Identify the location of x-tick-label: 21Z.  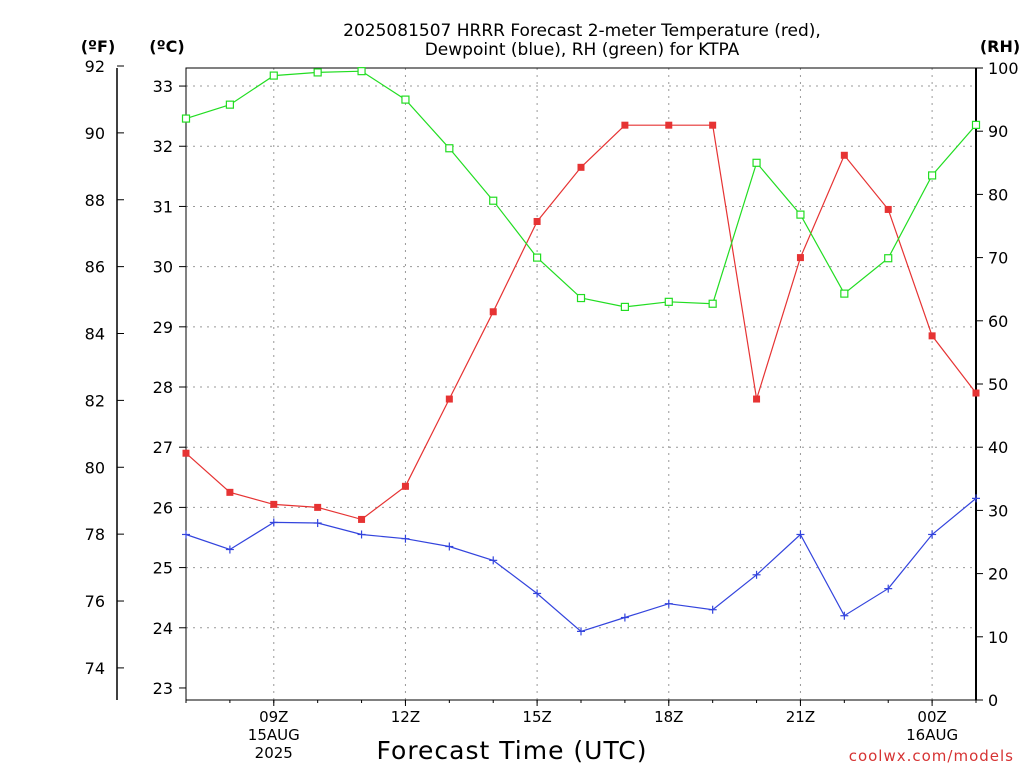
(800, 717).